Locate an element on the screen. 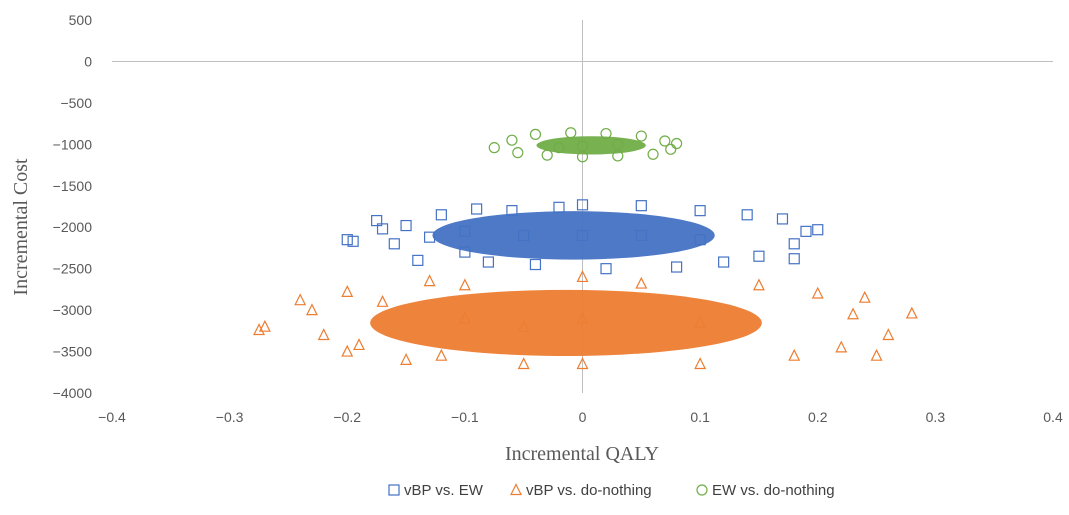 This screenshot has width=1069, height=515. legend-item: vBP vs. do-nothing is located at coordinates (581, 490).